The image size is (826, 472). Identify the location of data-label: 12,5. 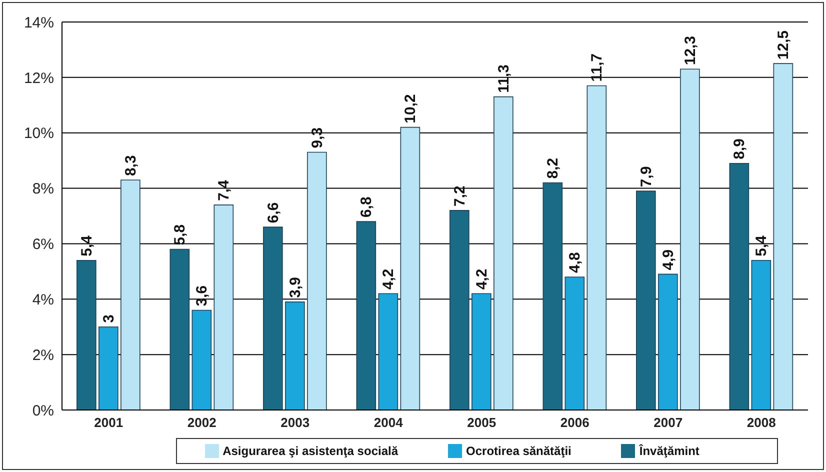
(783, 45).